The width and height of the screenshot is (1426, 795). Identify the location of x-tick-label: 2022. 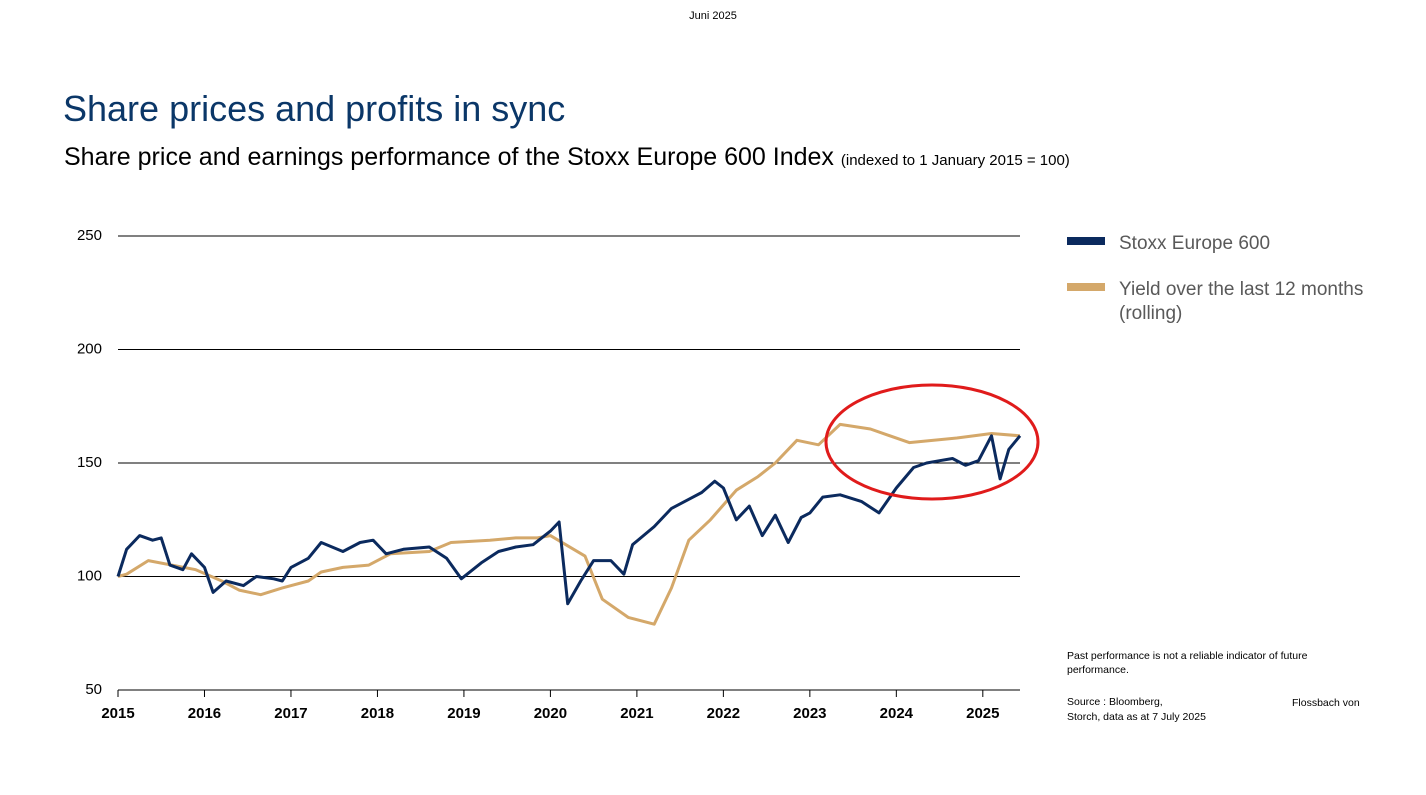
(723, 713).